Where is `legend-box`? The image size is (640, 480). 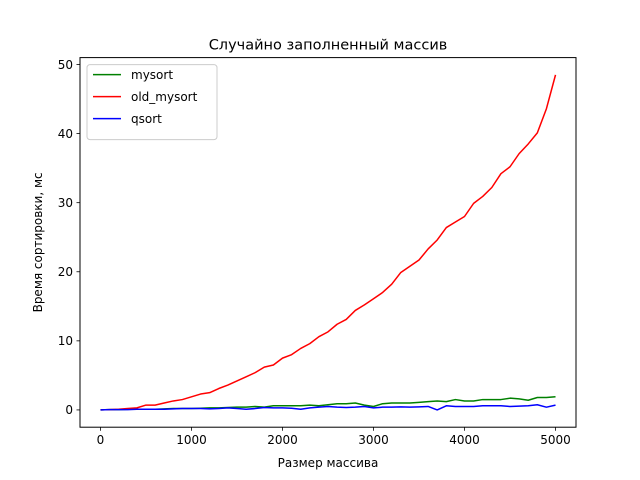
legend-box is located at coordinates (152, 102).